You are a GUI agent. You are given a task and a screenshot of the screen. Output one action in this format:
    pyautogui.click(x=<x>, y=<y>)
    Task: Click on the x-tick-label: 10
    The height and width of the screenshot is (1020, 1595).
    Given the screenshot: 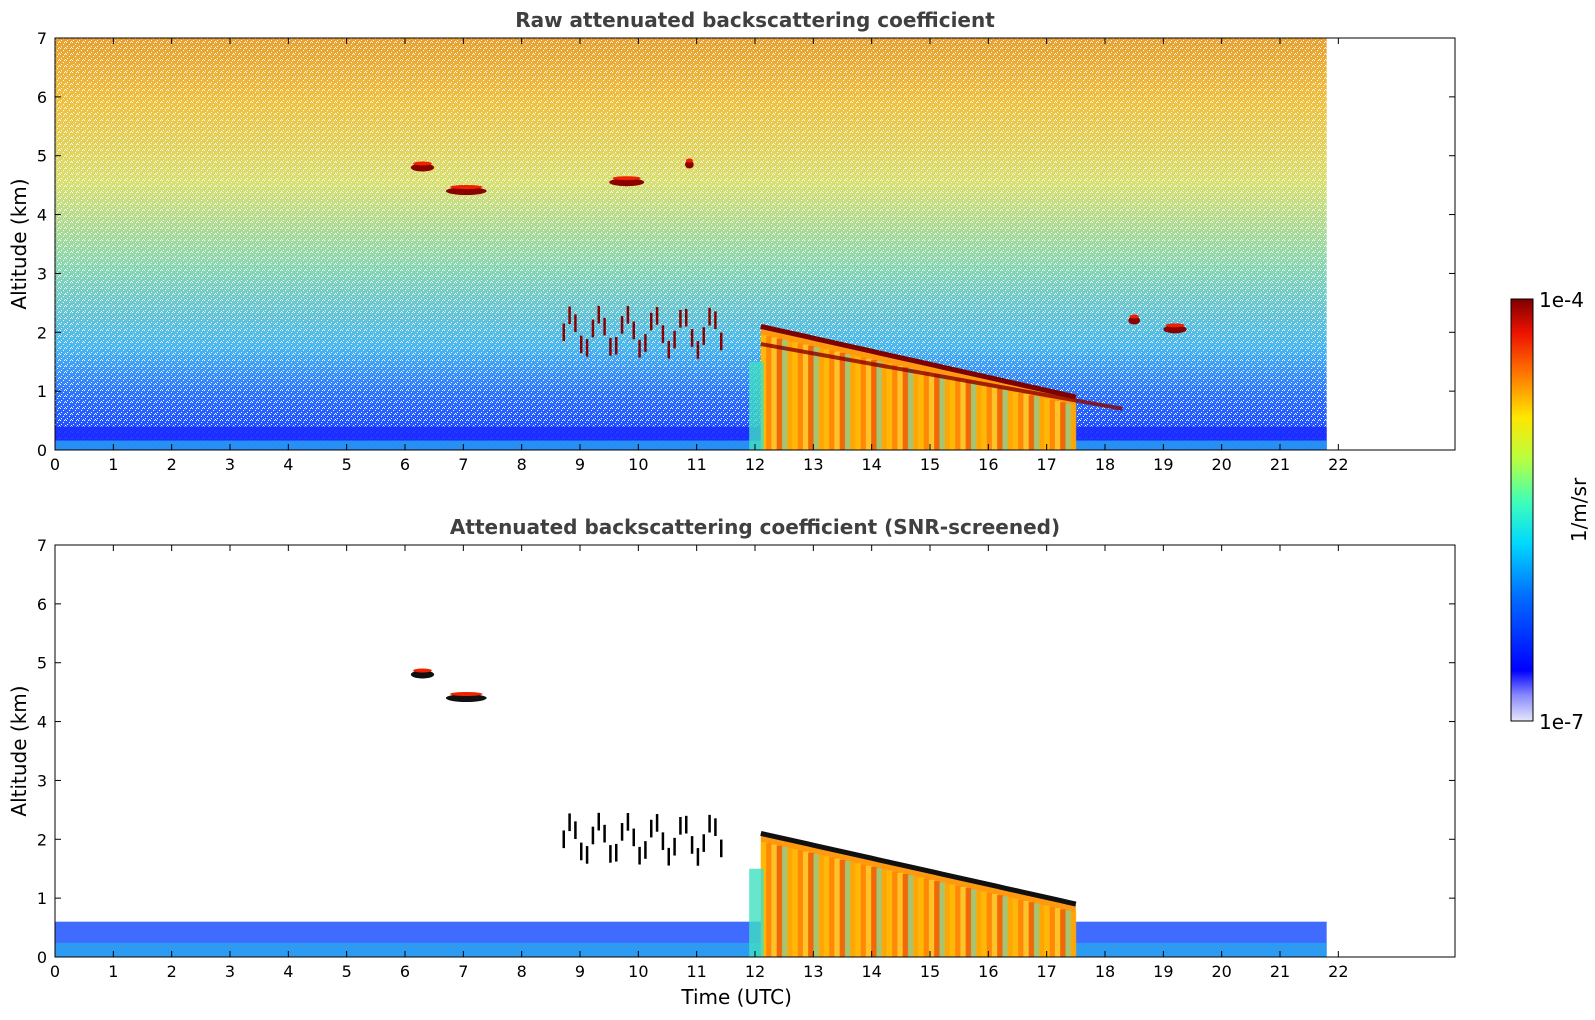 What is the action you would take?
    pyautogui.click(x=638, y=464)
    